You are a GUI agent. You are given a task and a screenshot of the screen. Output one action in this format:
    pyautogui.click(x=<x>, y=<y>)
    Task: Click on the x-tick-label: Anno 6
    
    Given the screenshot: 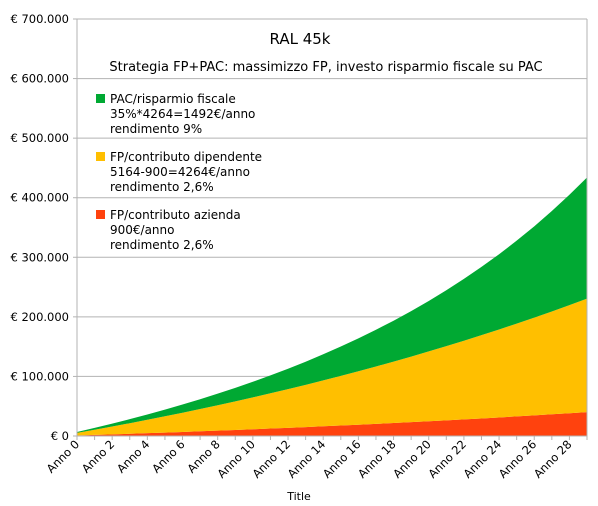 What is the action you would take?
    pyautogui.click(x=168, y=456)
    